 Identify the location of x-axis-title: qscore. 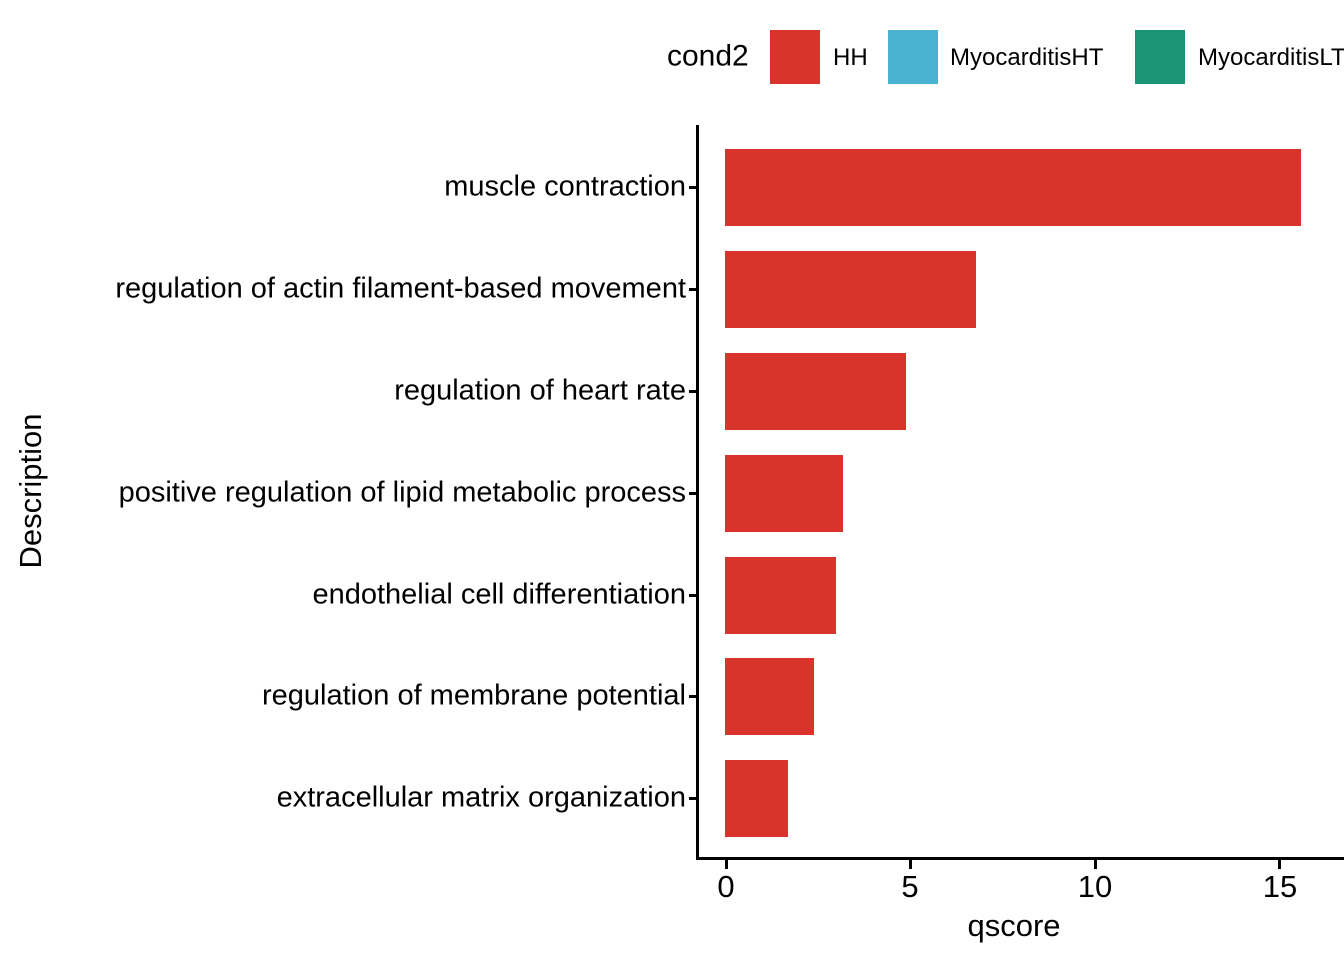
(1014, 925).